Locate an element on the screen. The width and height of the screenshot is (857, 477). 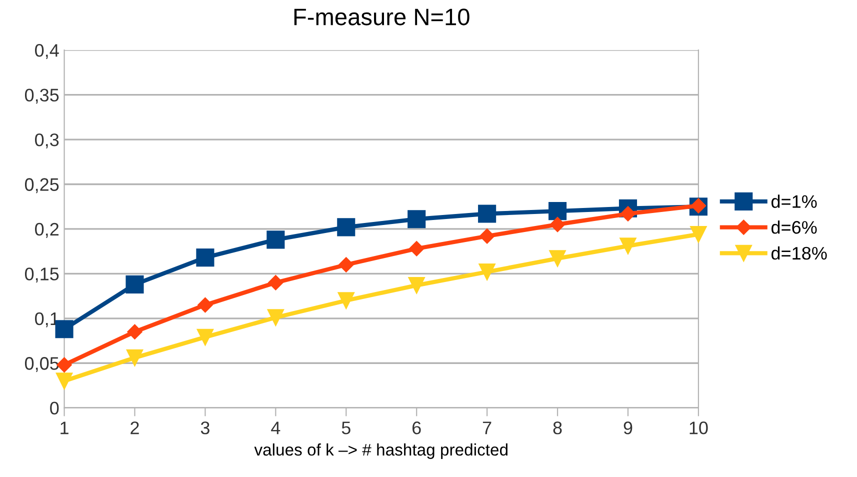
y-tick-label: 0,05 is located at coordinates (41, 364).